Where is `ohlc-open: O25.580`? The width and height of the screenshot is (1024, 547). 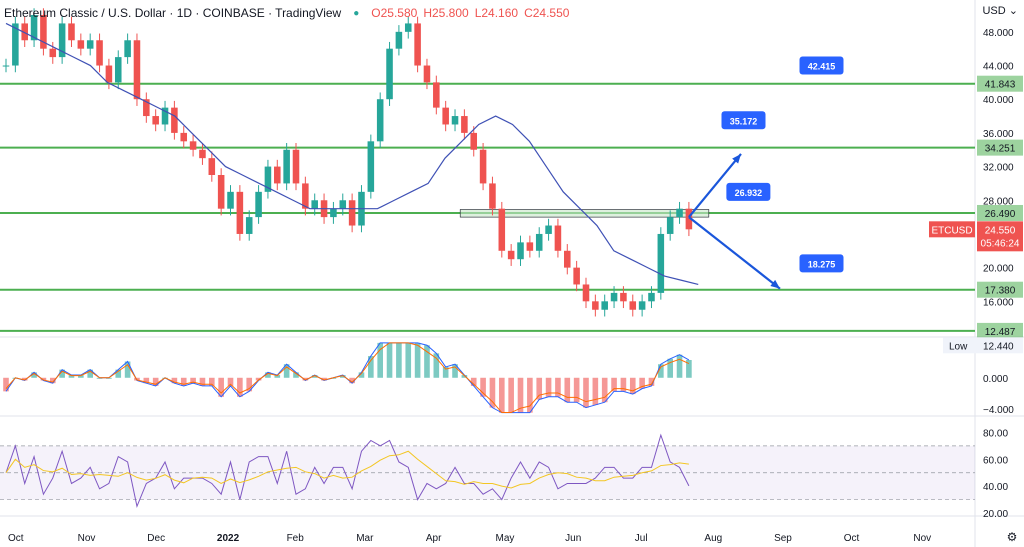 ohlc-open: O25.580 is located at coordinates (394, 13).